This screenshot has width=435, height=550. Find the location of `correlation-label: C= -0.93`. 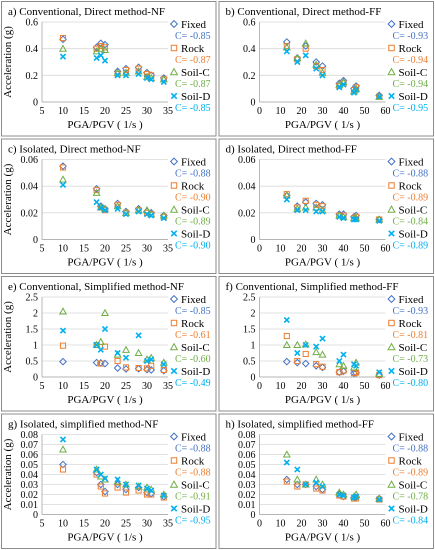

correlation-label: C= -0.93 is located at coordinates (411, 36).